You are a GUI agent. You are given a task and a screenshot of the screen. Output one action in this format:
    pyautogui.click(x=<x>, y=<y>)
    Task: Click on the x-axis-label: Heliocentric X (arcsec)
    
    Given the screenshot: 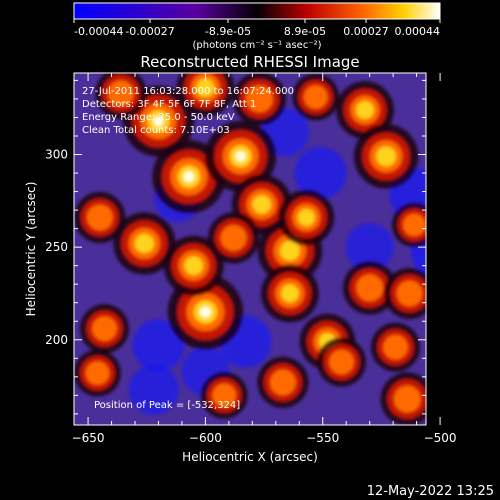 What is the action you would take?
    pyautogui.click(x=250, y=457)
    